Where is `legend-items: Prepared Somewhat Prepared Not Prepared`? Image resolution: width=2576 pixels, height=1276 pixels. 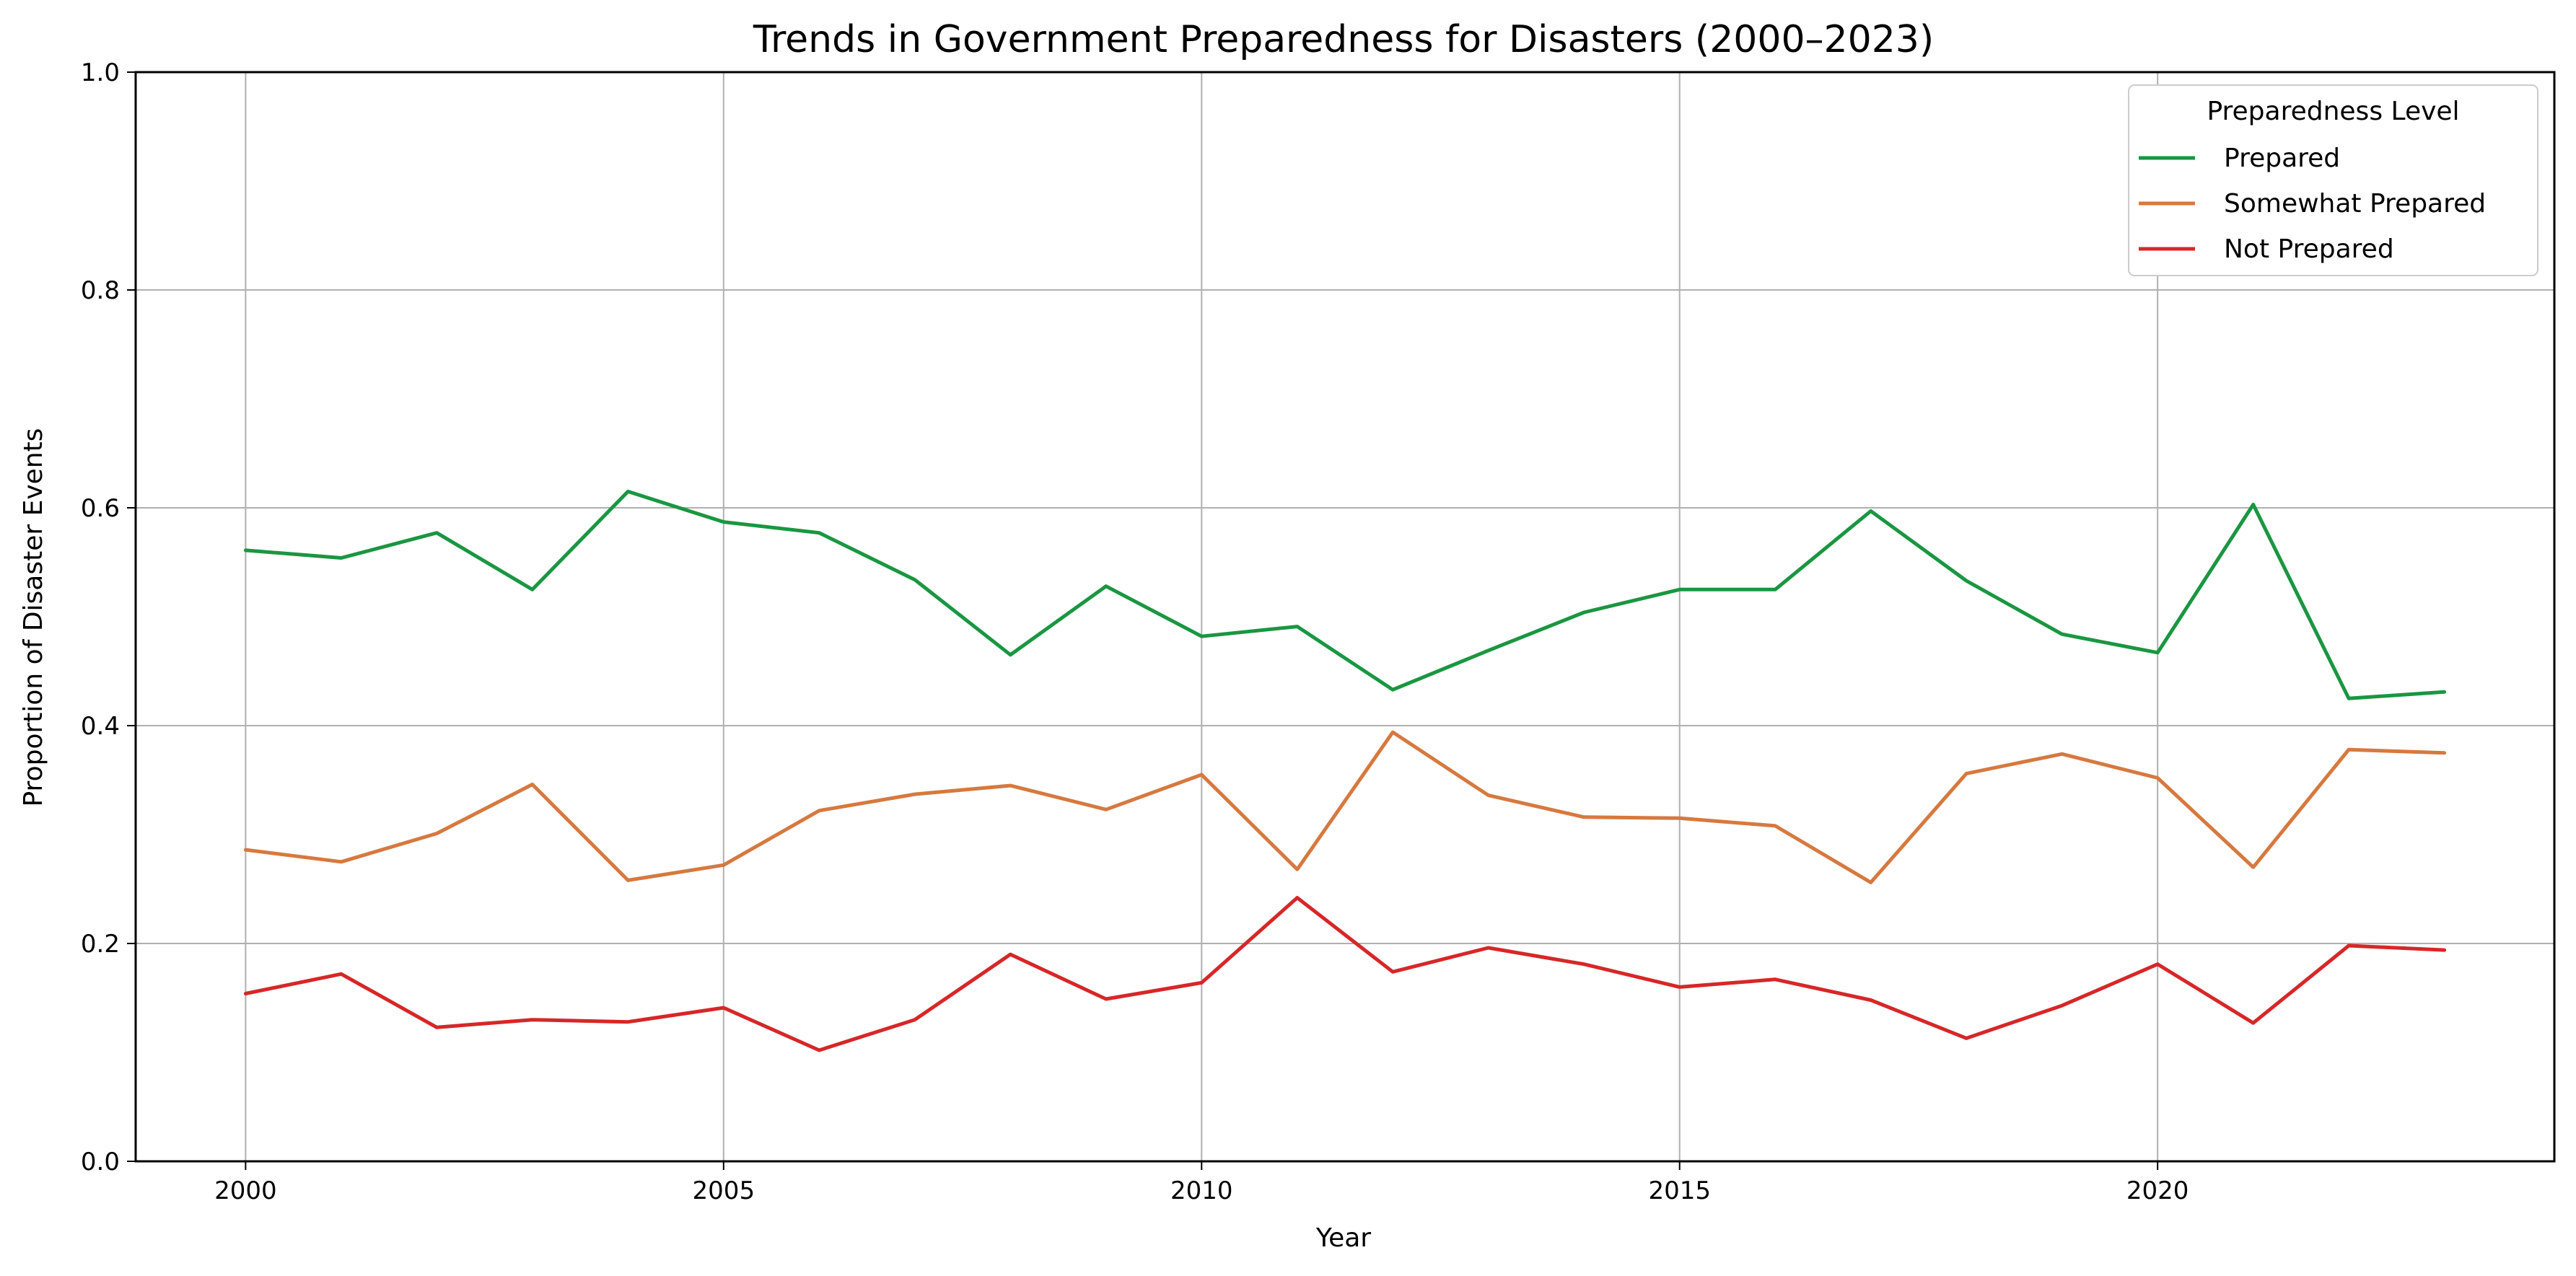
legend-items: Prepared Somewhat Prepared Not Prepared is located at coordinates (2312, 204).